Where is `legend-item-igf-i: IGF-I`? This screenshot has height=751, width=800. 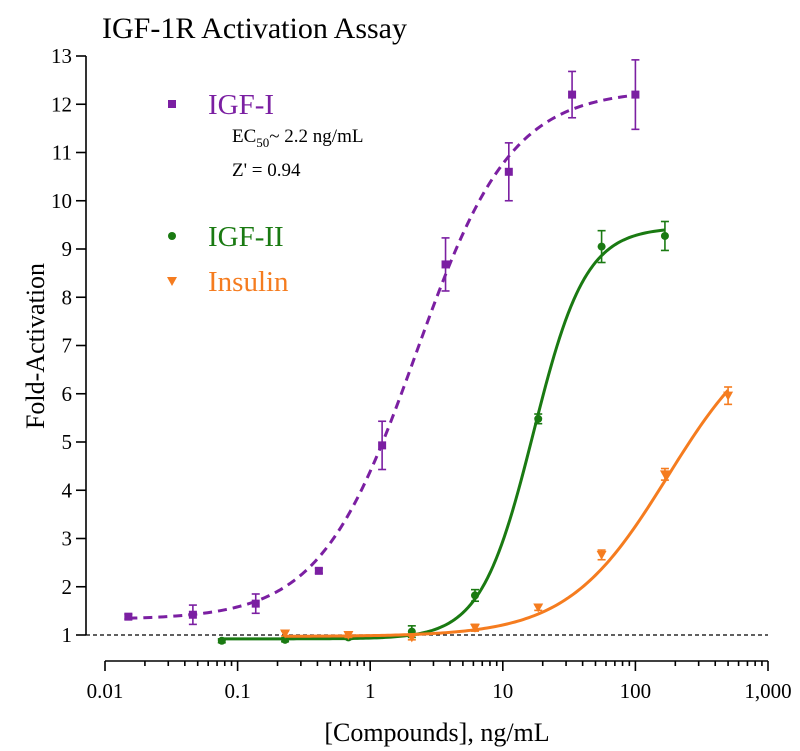 legend-item-igf-i: IGF-I is located at coordinates (221, 105).